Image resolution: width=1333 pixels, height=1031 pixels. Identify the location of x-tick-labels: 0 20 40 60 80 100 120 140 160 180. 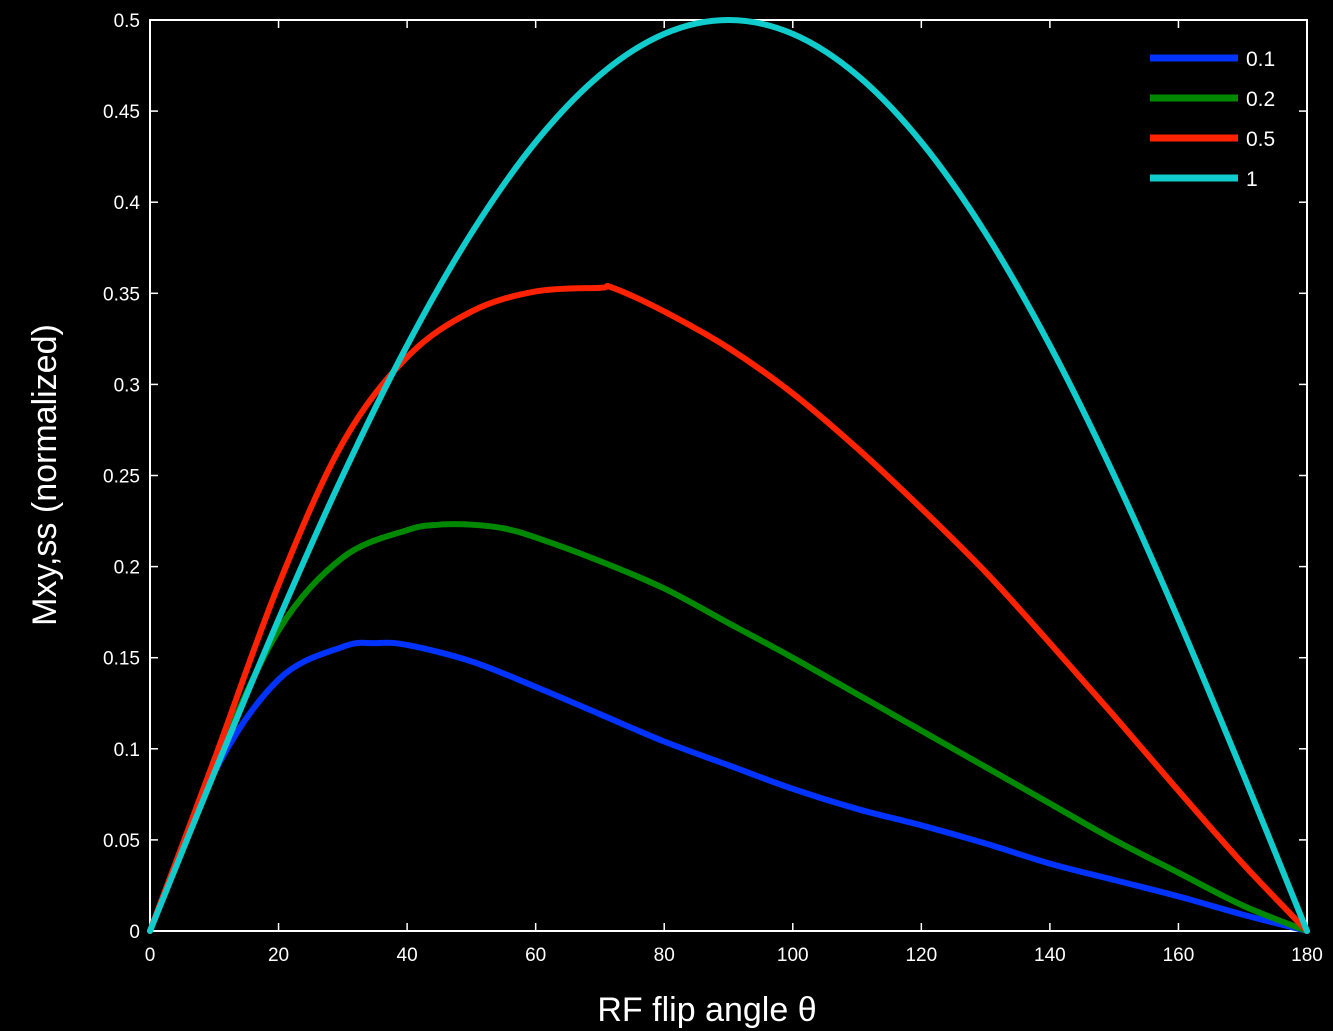
(734, 955).